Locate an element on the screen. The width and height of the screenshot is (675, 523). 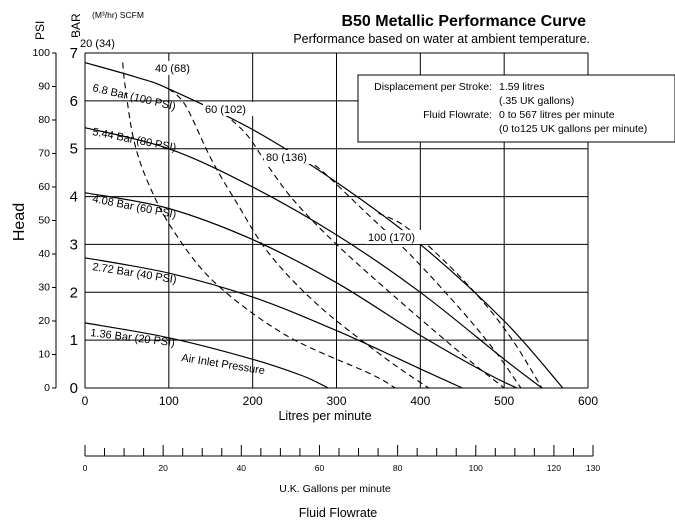
x-tick-label: 500 is located at coordinates (504, 401).